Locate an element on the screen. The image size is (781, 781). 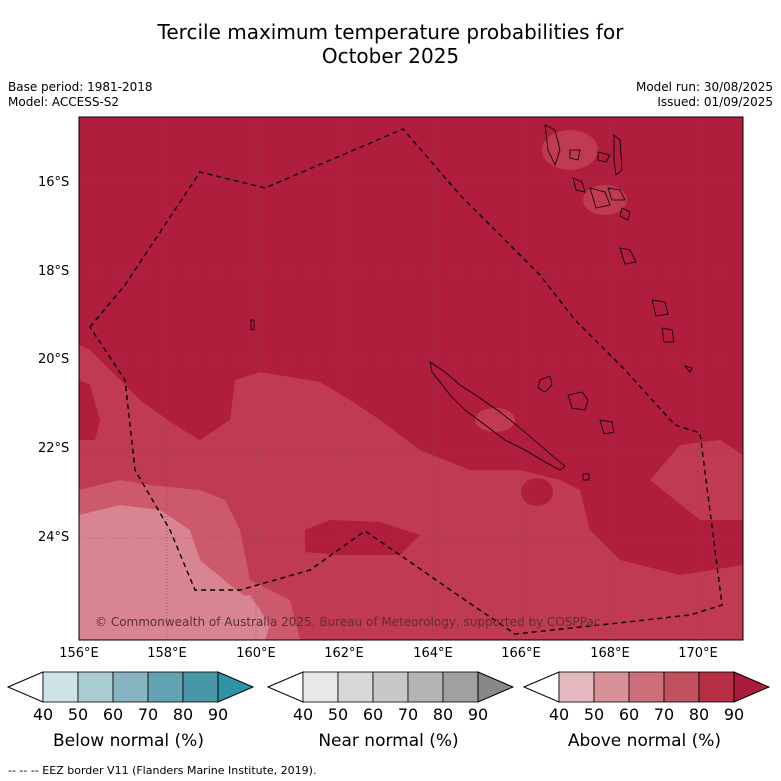
meta-right: Model run: 30/08/2025 Issued: 01/09/2025 is located at coordinates (704, 95).